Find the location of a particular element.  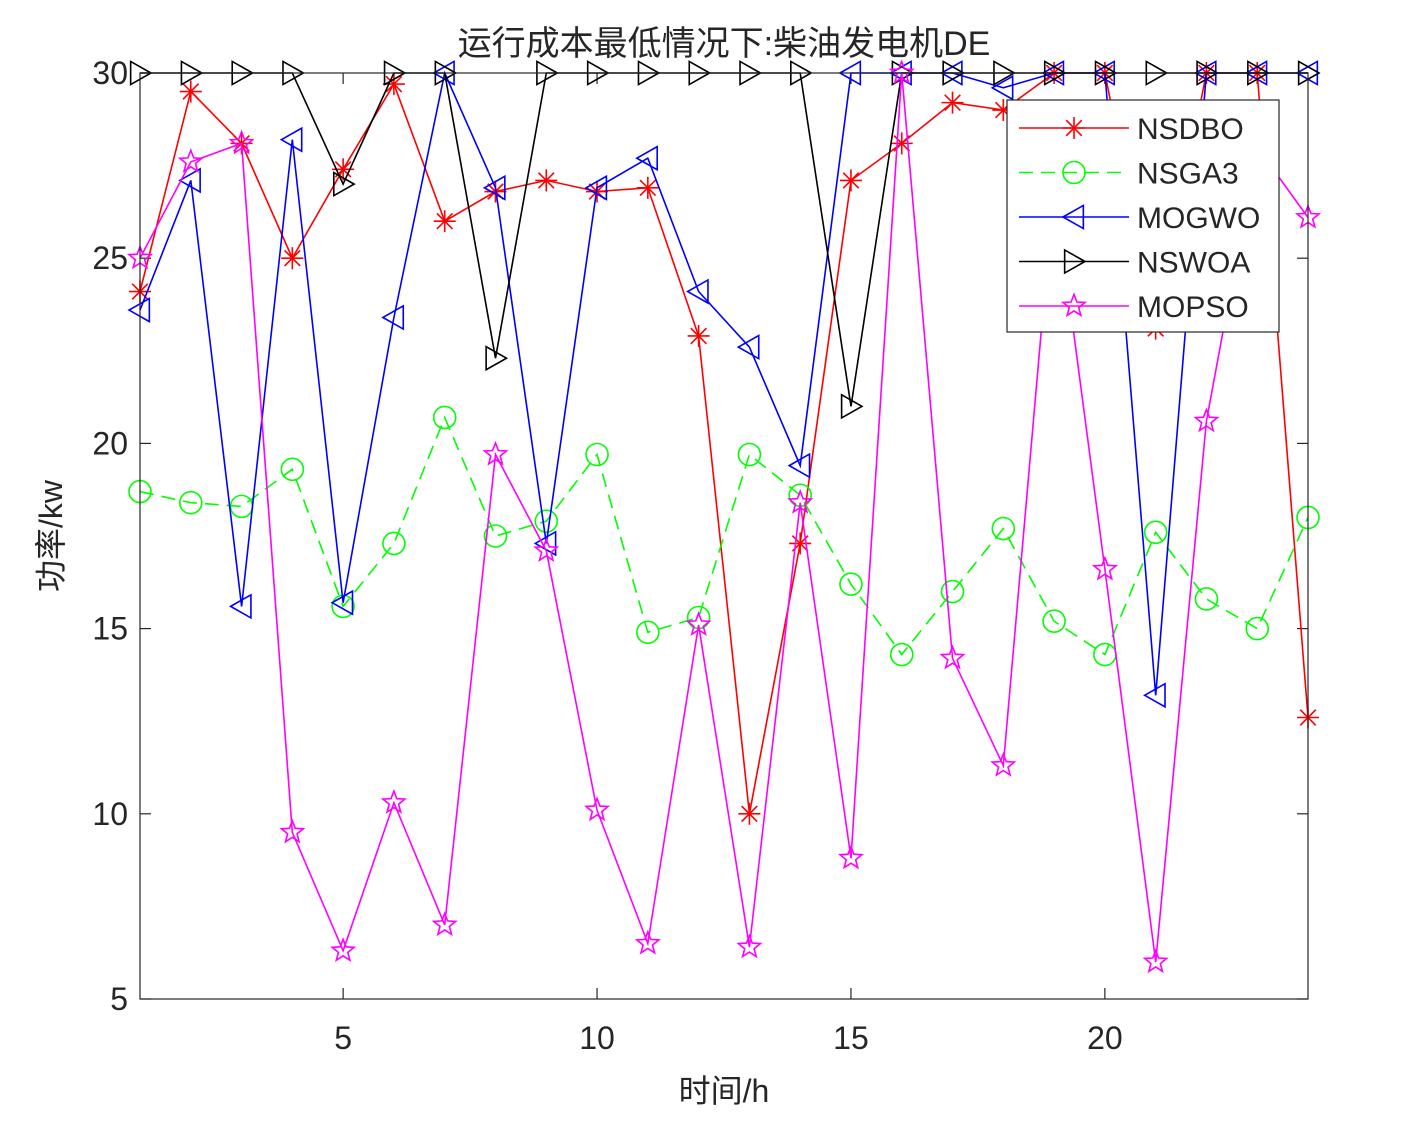

legend-label: NSWOA is located at coordinates (1193, 263).